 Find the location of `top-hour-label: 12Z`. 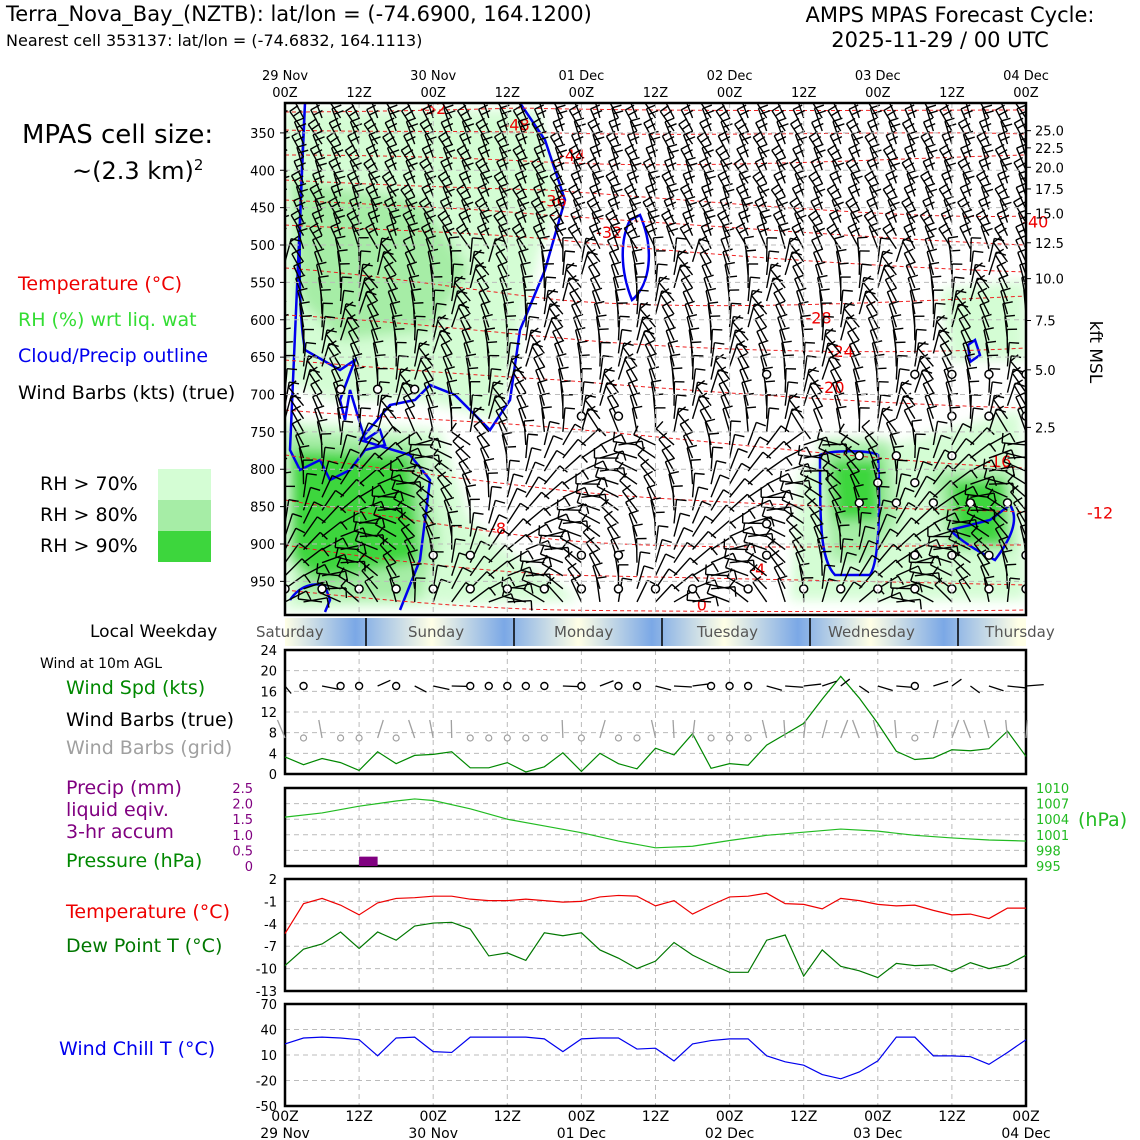

top-hour-label: 12Z is located at coordinates (508, 93).